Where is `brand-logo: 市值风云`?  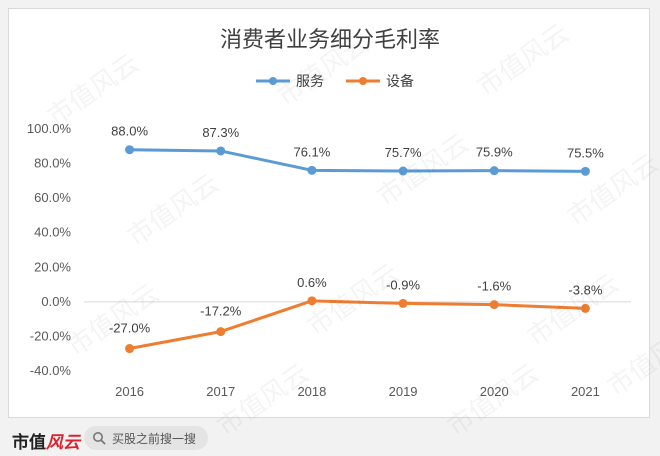 brand-logo: 市值风云 is located at coordinates (46, 440).